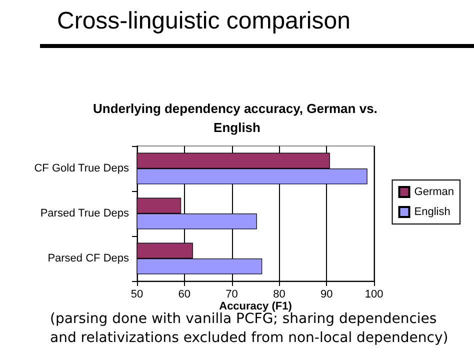 Image resolution: width=474 pixels, height=355 pixels. I want to click on x-tick-label: 60, so click(184, 294).